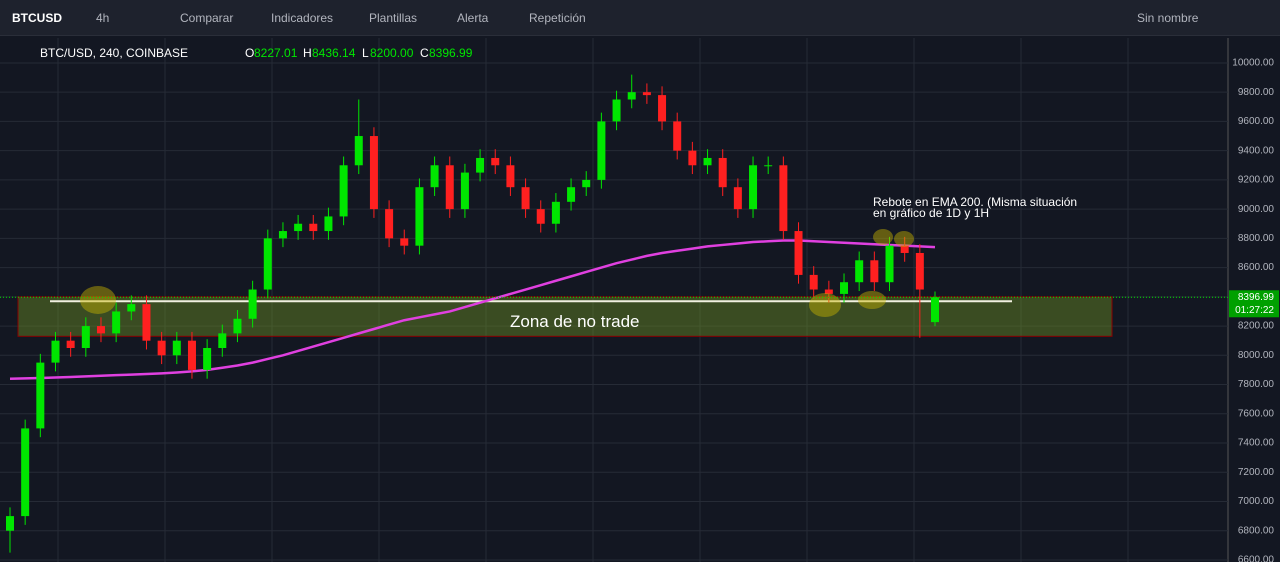  I want to click on y-tick-label: 8800.00, so click(1256, 238).